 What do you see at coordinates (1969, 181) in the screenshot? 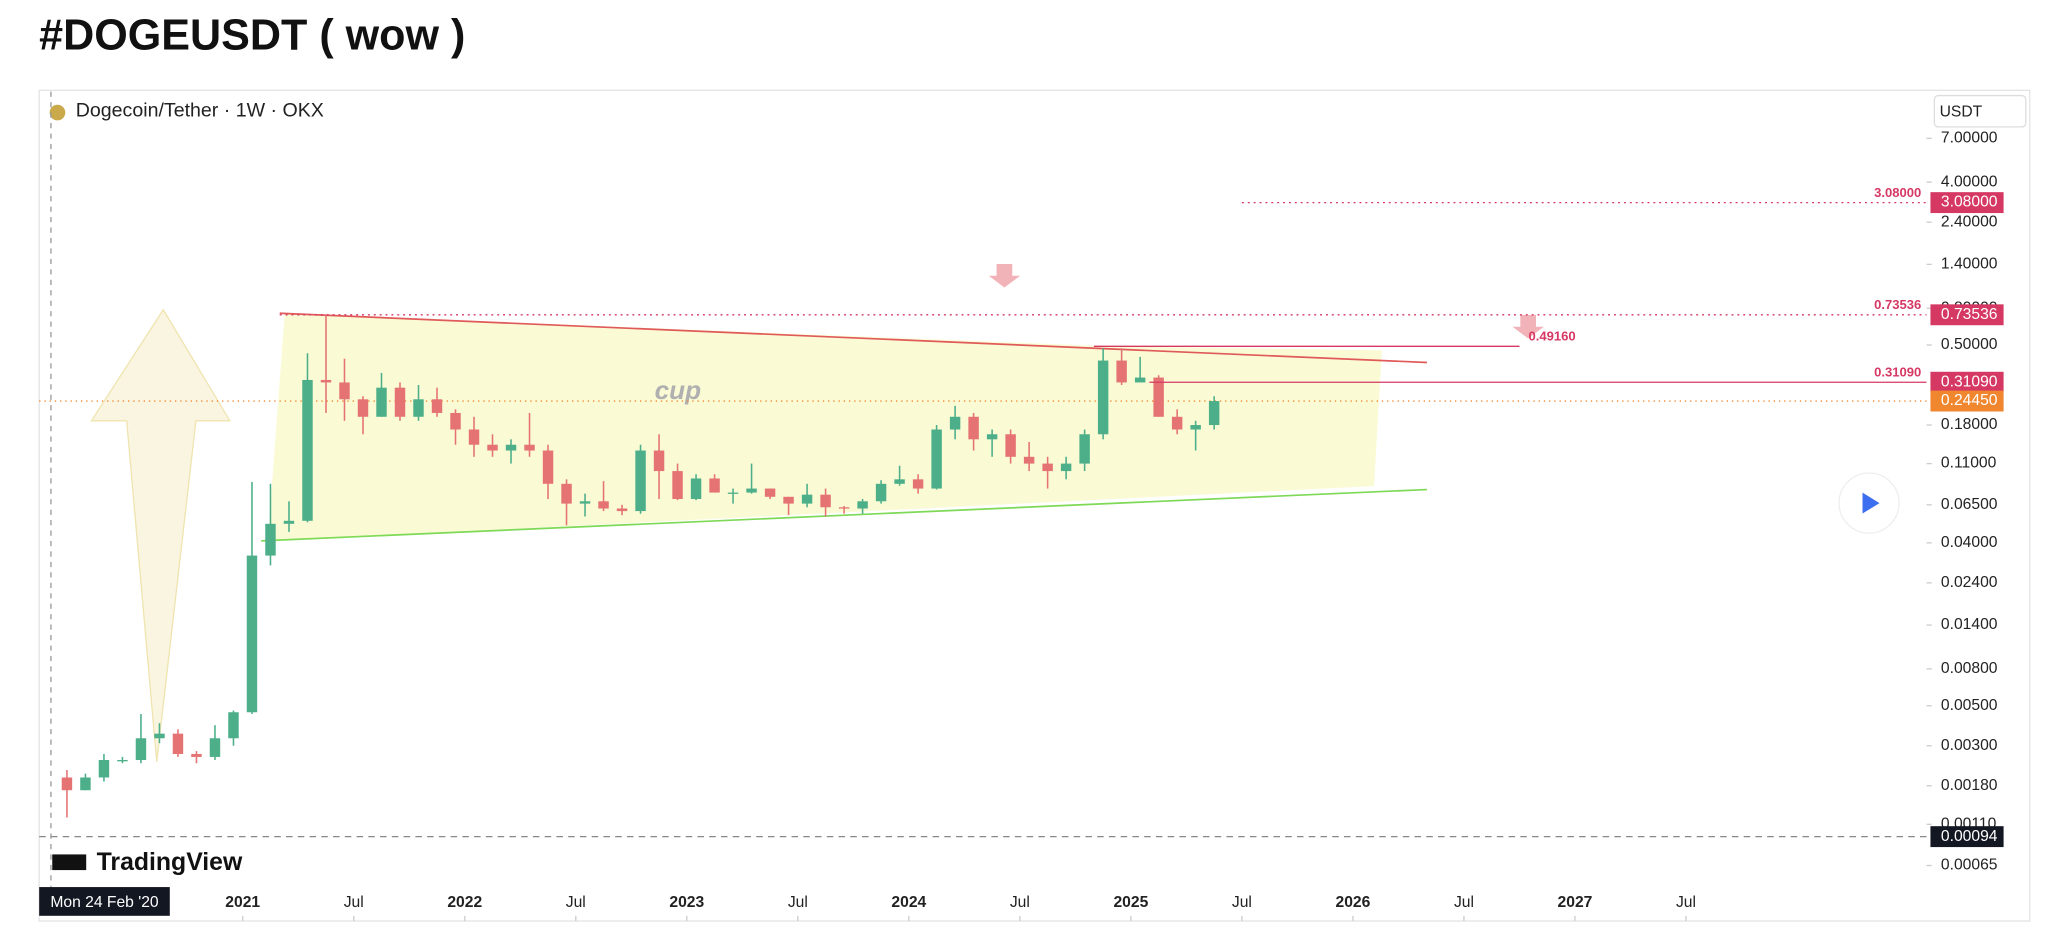
I see `y-tick-label: 4.00000` at bounding box center [1969, 181].